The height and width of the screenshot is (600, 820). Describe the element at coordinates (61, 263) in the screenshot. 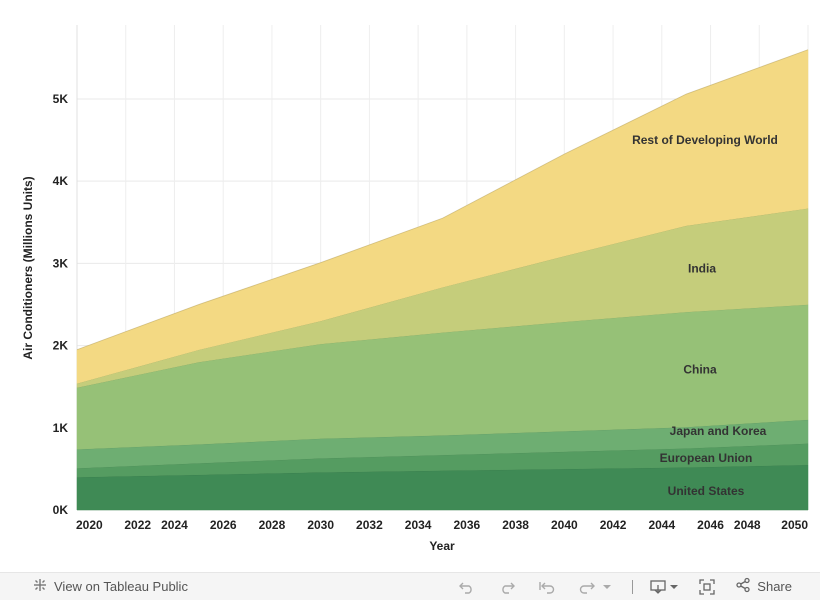

I see `y-tick-label: 3K` at that location.